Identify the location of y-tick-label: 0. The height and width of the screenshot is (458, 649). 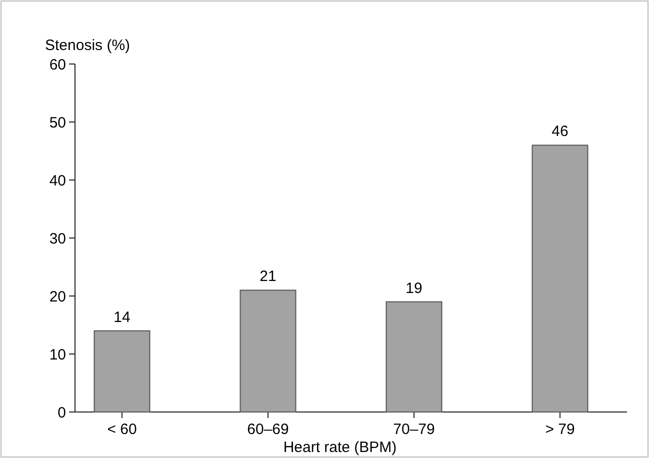
(62, 413).